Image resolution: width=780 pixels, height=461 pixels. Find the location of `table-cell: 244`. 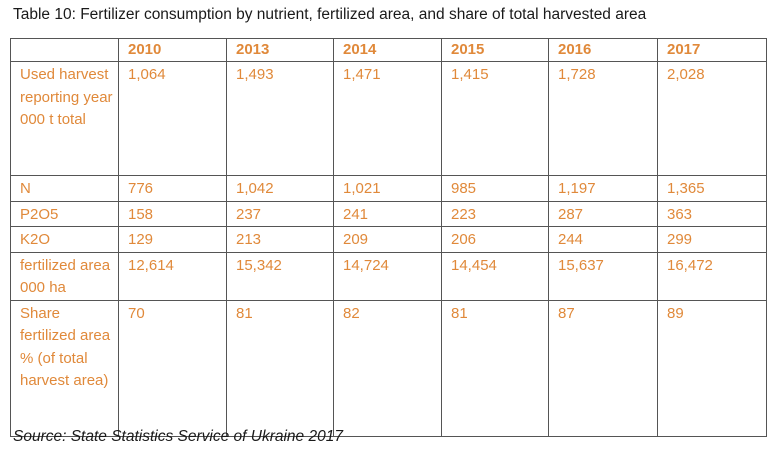

table-cell: 244 is located at coordinates (603, 239).